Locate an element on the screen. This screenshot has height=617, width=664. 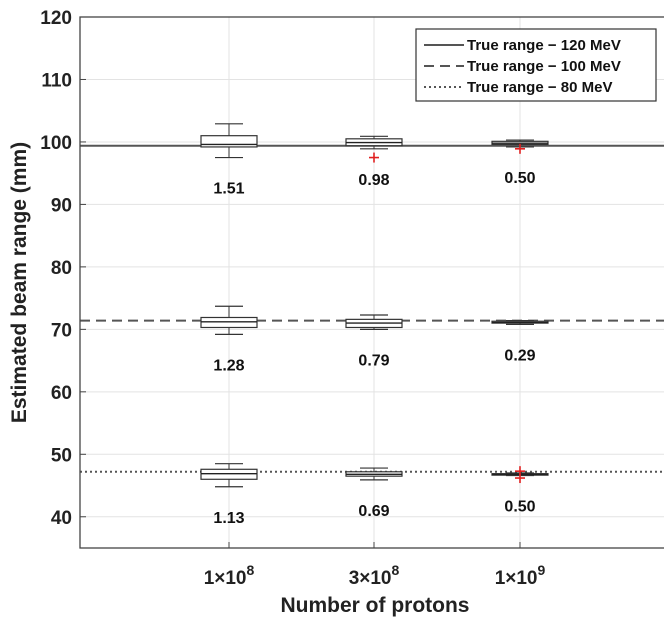
y-axis-ticks: 40 50 60 70 80 90 100 110 120 is located at coordinates (63, 268).